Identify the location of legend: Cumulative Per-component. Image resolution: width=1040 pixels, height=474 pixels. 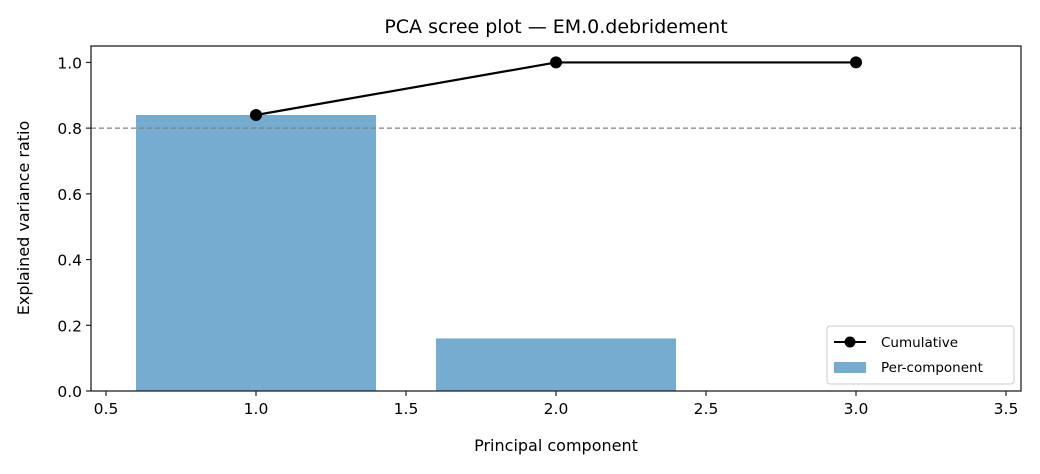
(920, 355).